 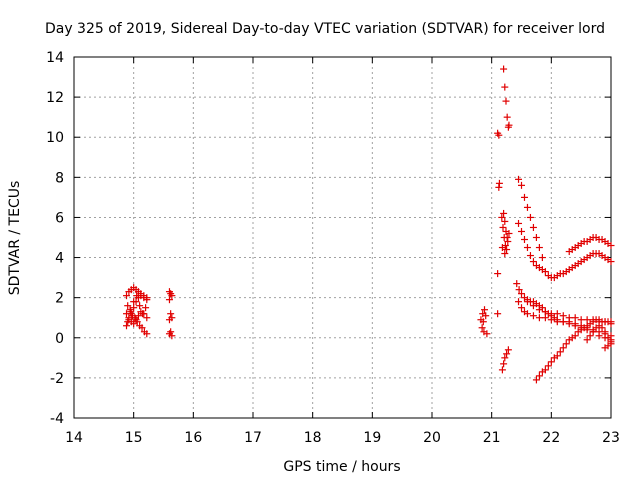 What do you see at coordinates (372, 438) in the screenshot?
I see `x-tick-label: 19` at bounding box center [372, 438].